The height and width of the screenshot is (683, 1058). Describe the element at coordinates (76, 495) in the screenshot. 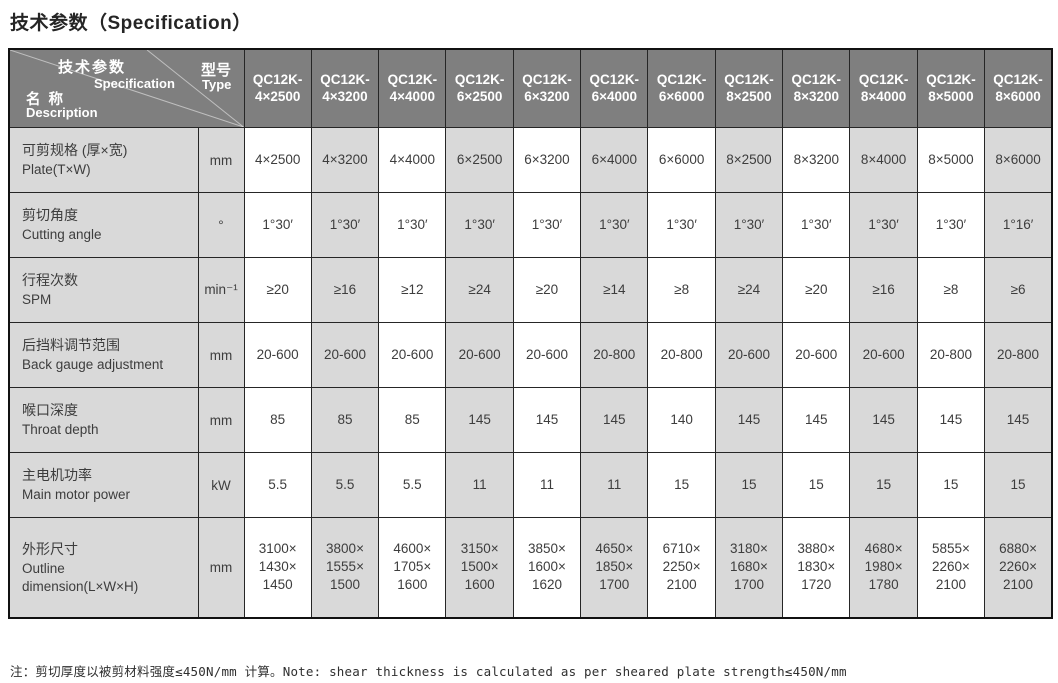

I see `row-label-en: Main motor power` at that location.